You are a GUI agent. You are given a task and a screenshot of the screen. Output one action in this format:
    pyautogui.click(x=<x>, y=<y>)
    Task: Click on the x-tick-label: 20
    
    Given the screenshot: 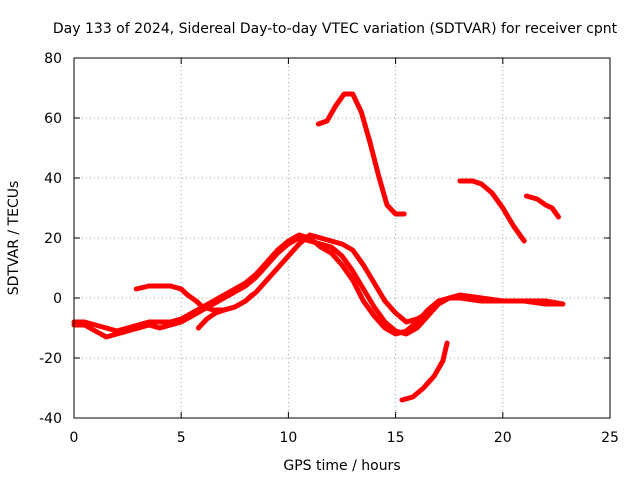 What is the action you would take?
    pyautogui.click(x=503, y=438)
    